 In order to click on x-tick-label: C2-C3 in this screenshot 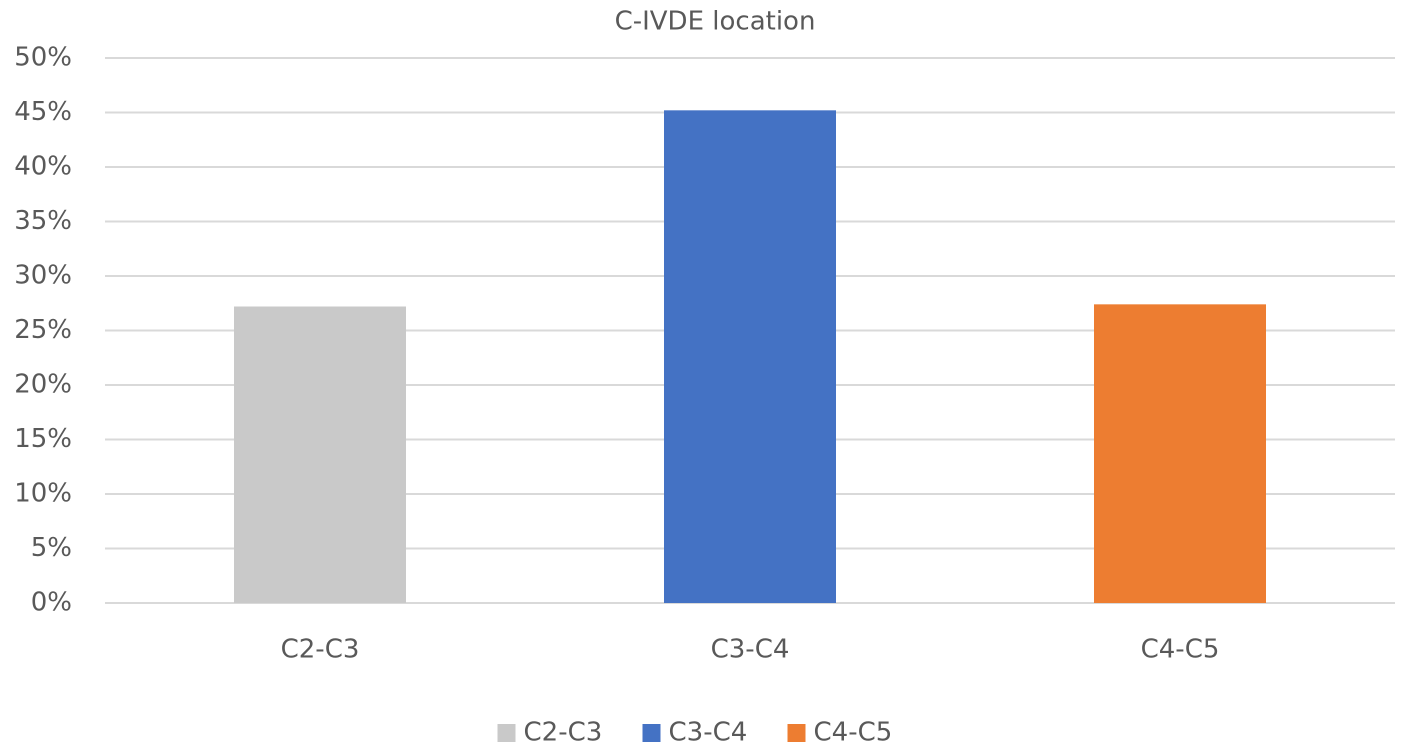, I will do `click(320, 650)`.